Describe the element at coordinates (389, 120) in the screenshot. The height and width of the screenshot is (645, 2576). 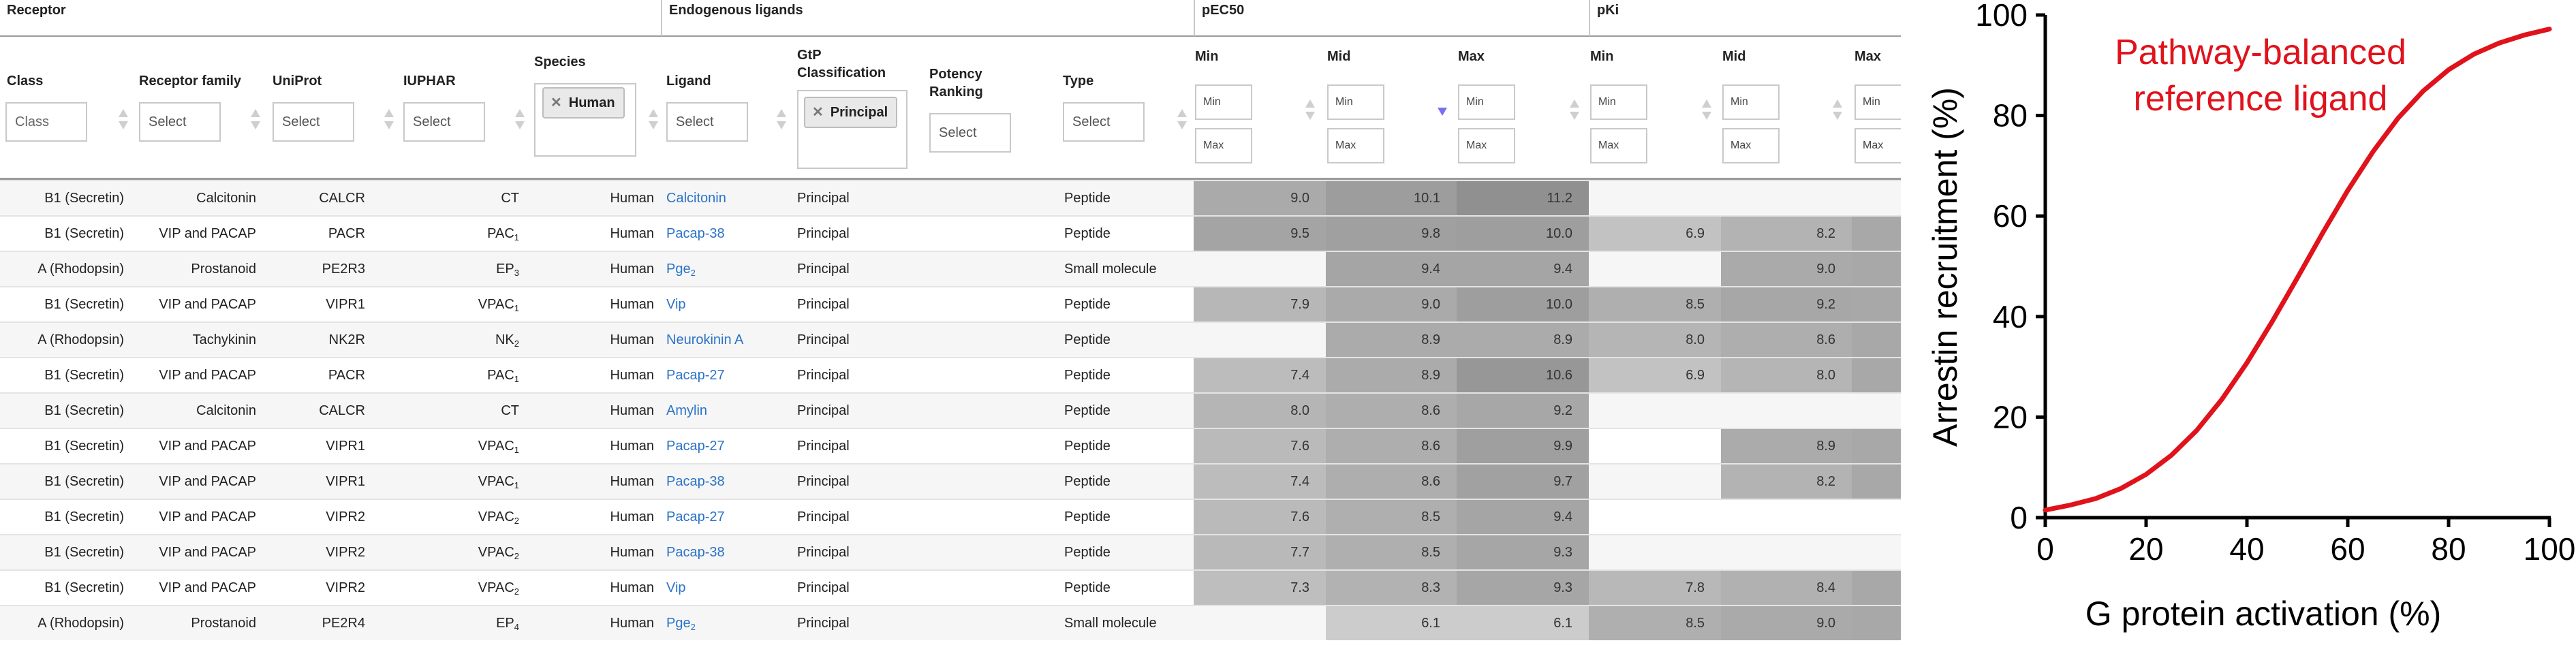
I see `uniprot-sort-icon` at that location.